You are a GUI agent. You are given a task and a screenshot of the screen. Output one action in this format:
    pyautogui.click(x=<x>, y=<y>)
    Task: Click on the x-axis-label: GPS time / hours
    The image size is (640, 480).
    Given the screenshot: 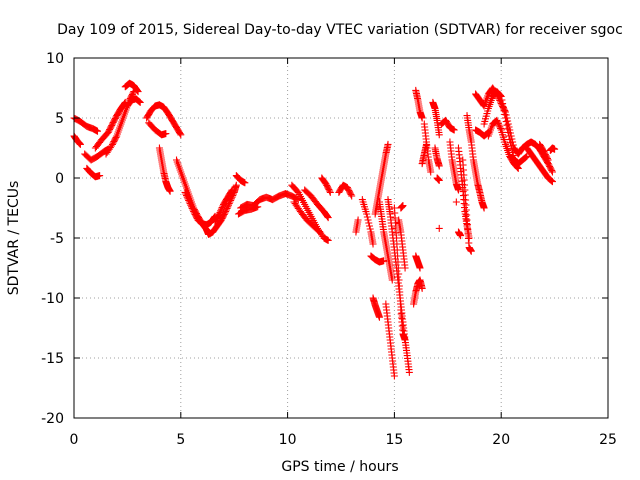 What is the action you would take?
    pyautogui.click(x=339, y=467)
    